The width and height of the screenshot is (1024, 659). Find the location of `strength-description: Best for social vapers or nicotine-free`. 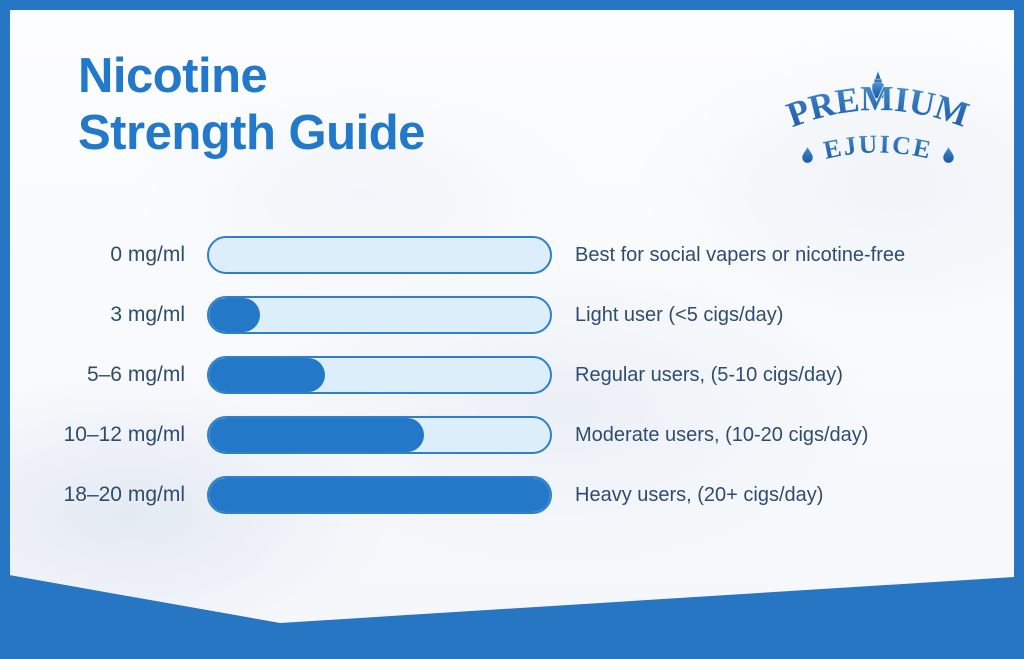

strength-description: Best for social vapers or nicotine-free is located at coordinates (740, 254).